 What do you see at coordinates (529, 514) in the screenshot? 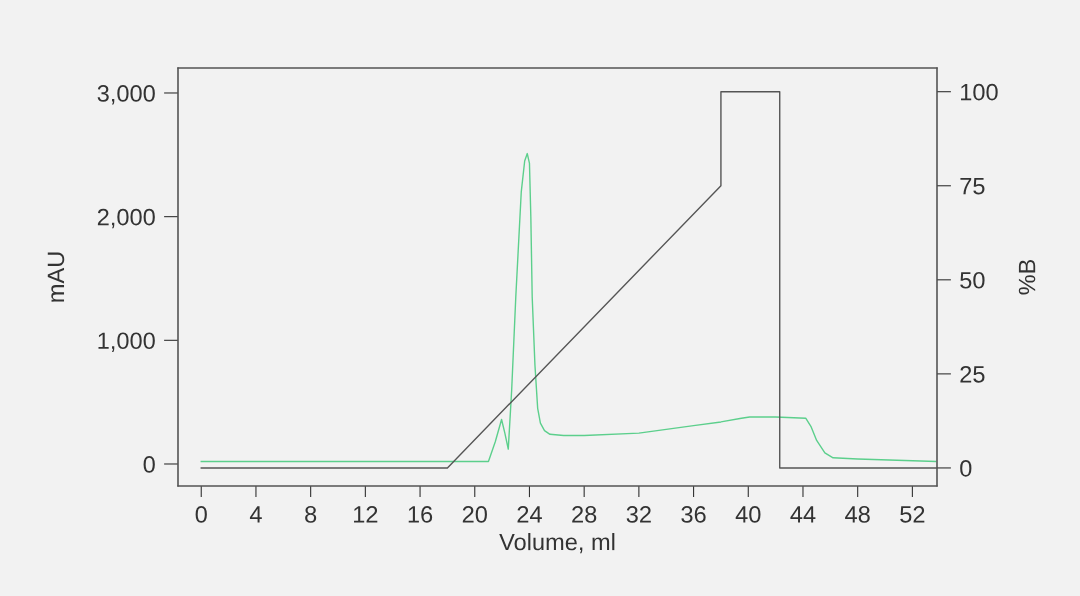
I see `x-tick-label: 24` at bounding box center [529, 514].